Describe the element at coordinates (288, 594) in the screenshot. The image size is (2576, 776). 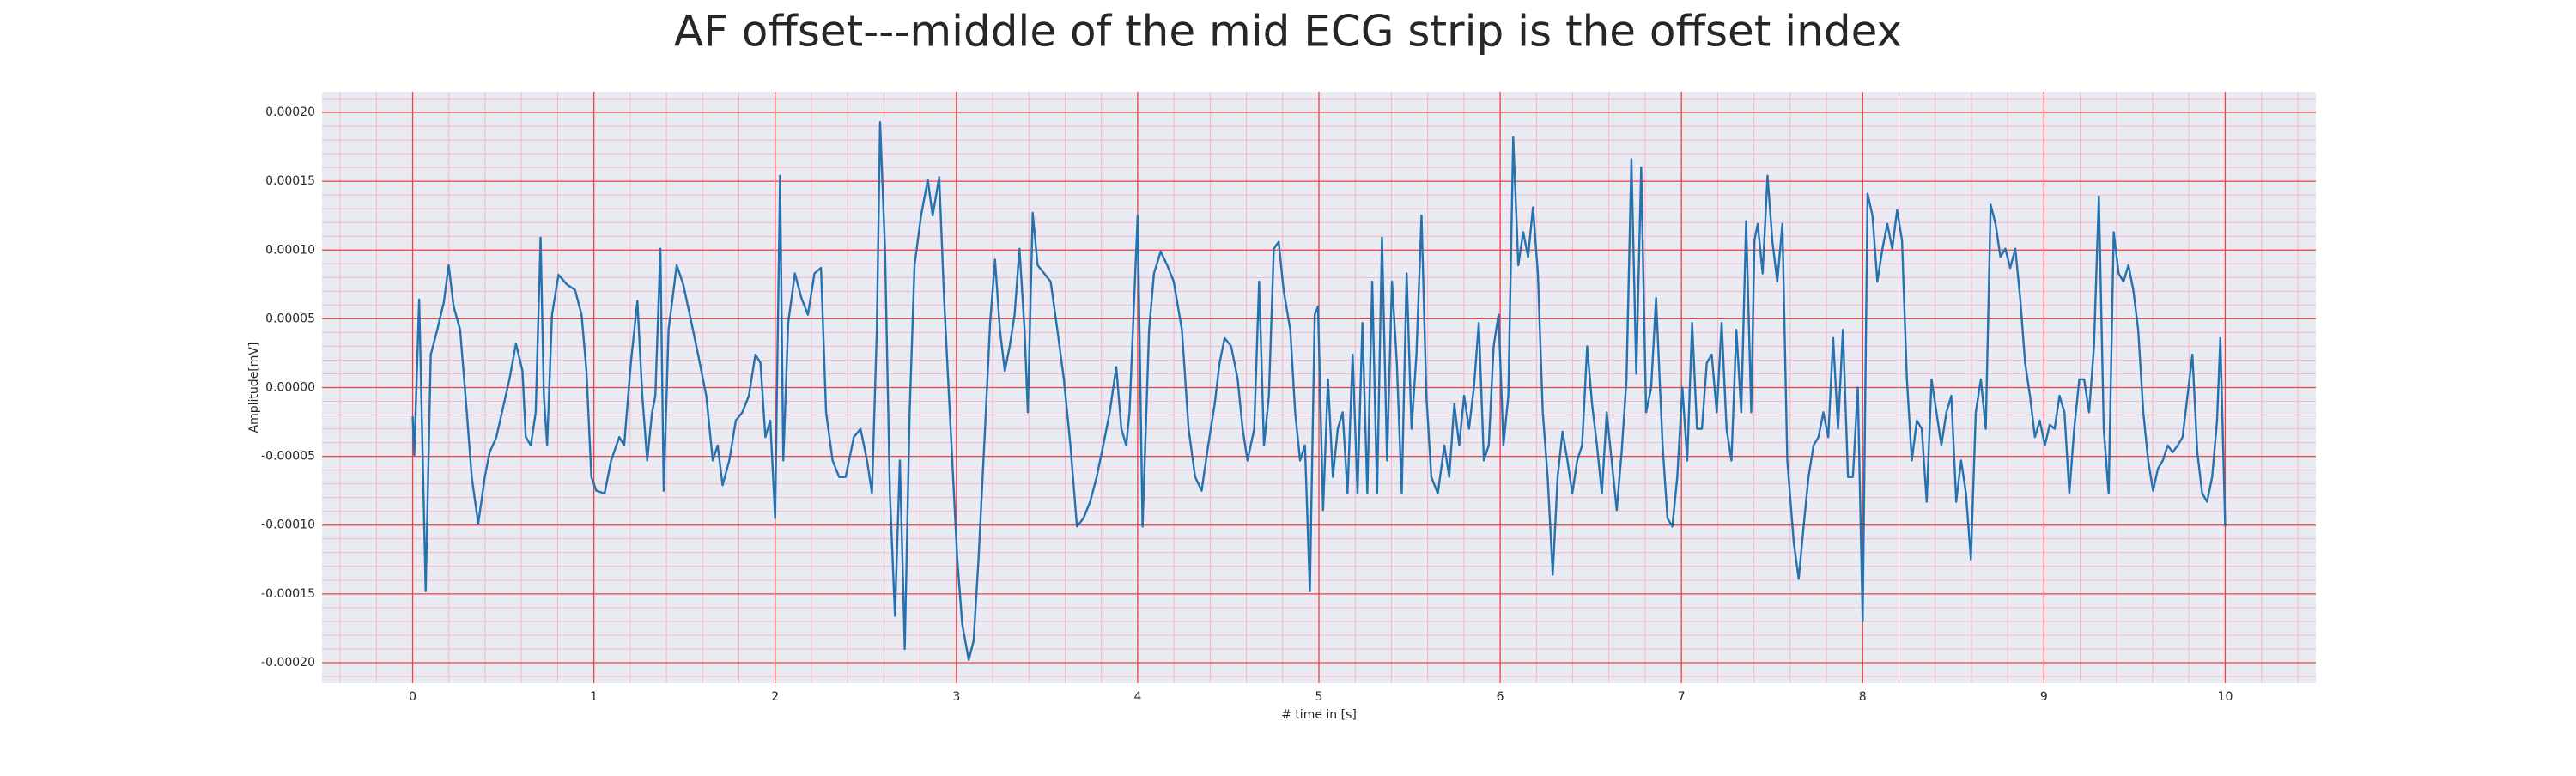
I see `y-tick-label: -0.00015` at that location.